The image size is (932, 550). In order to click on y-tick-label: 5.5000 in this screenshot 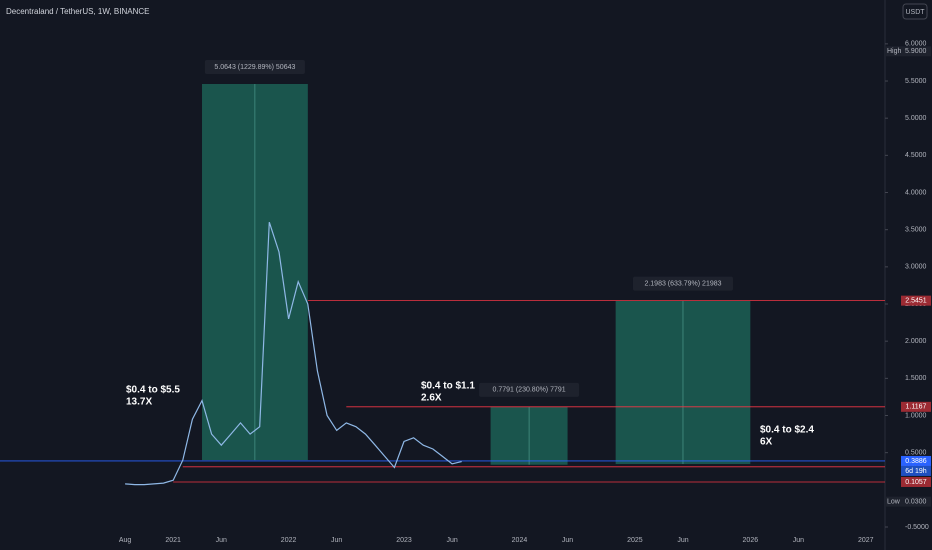, I will do `click(916, 81)`.